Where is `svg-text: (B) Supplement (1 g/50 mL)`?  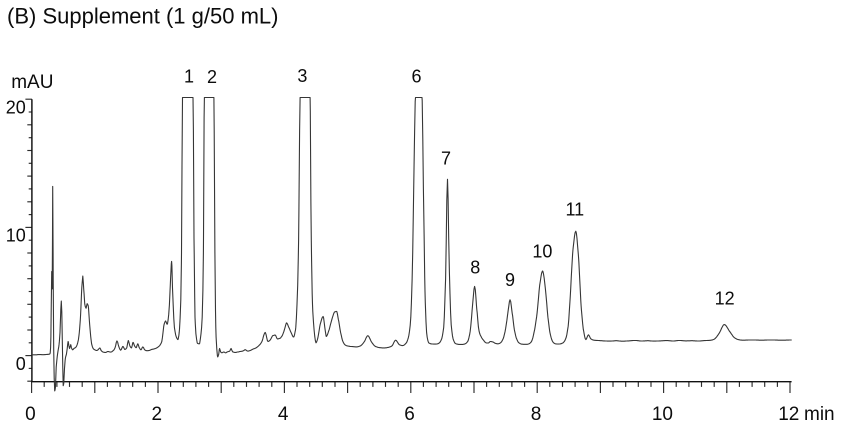 svg-text: (B) Supplement (1 g/50 mL) is located at coordinates (142, 16).